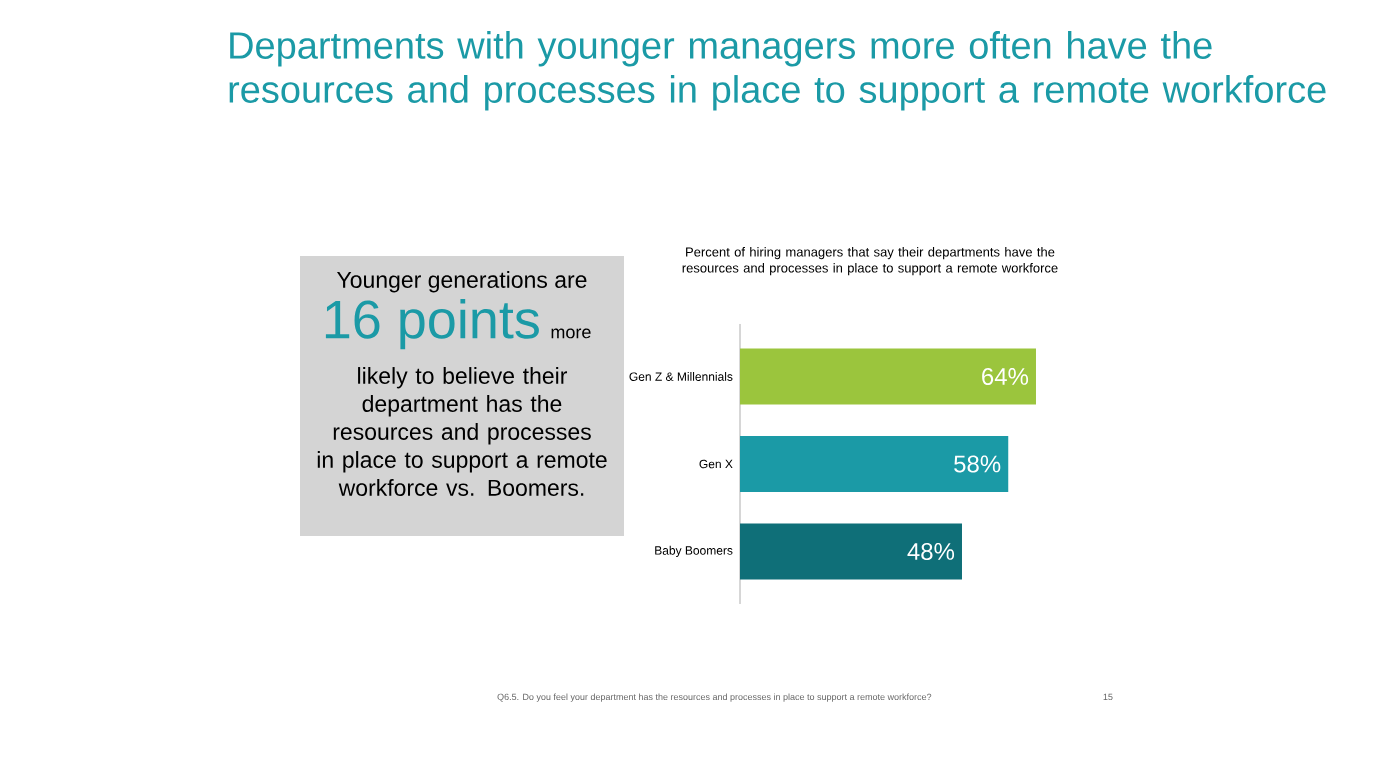 Image resolution: width=1388 pixels, height=760 pixels. Describe the element at coordinates (571, 333) in the screenshot. I see `text: more` at that location.